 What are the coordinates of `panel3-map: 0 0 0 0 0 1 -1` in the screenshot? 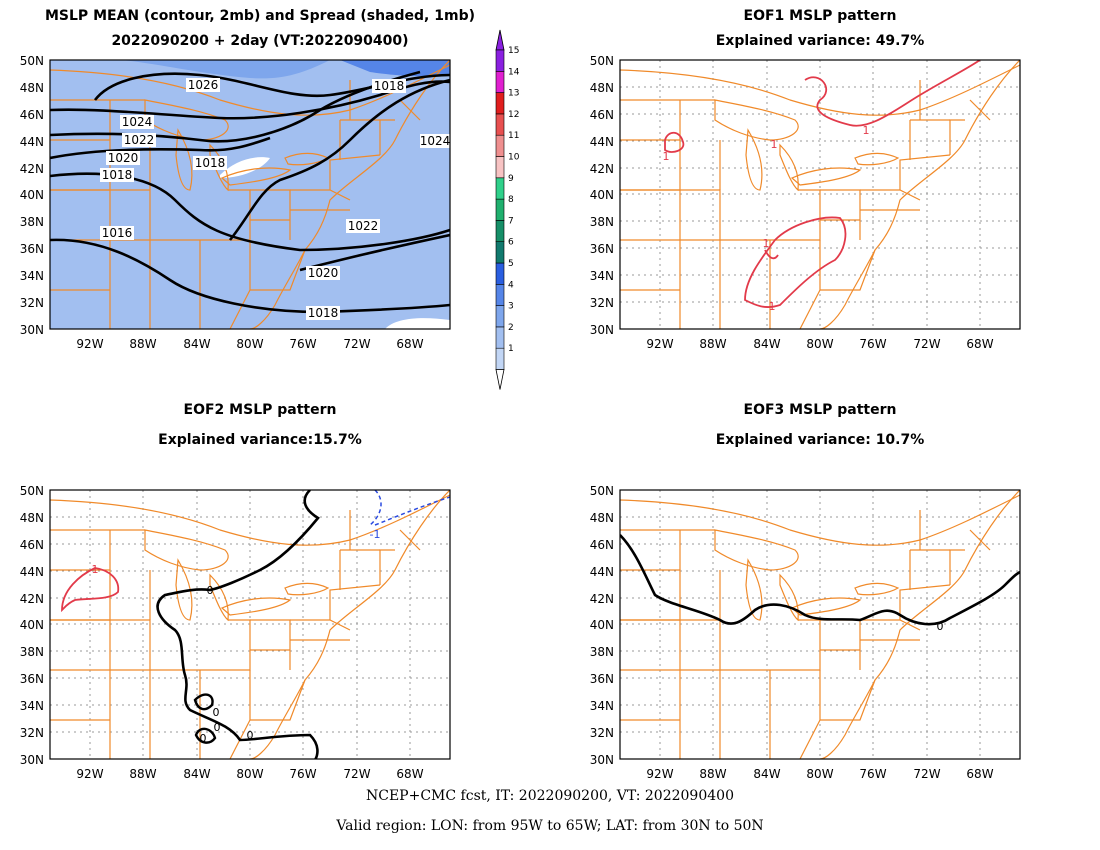 It's located at (250, 624).